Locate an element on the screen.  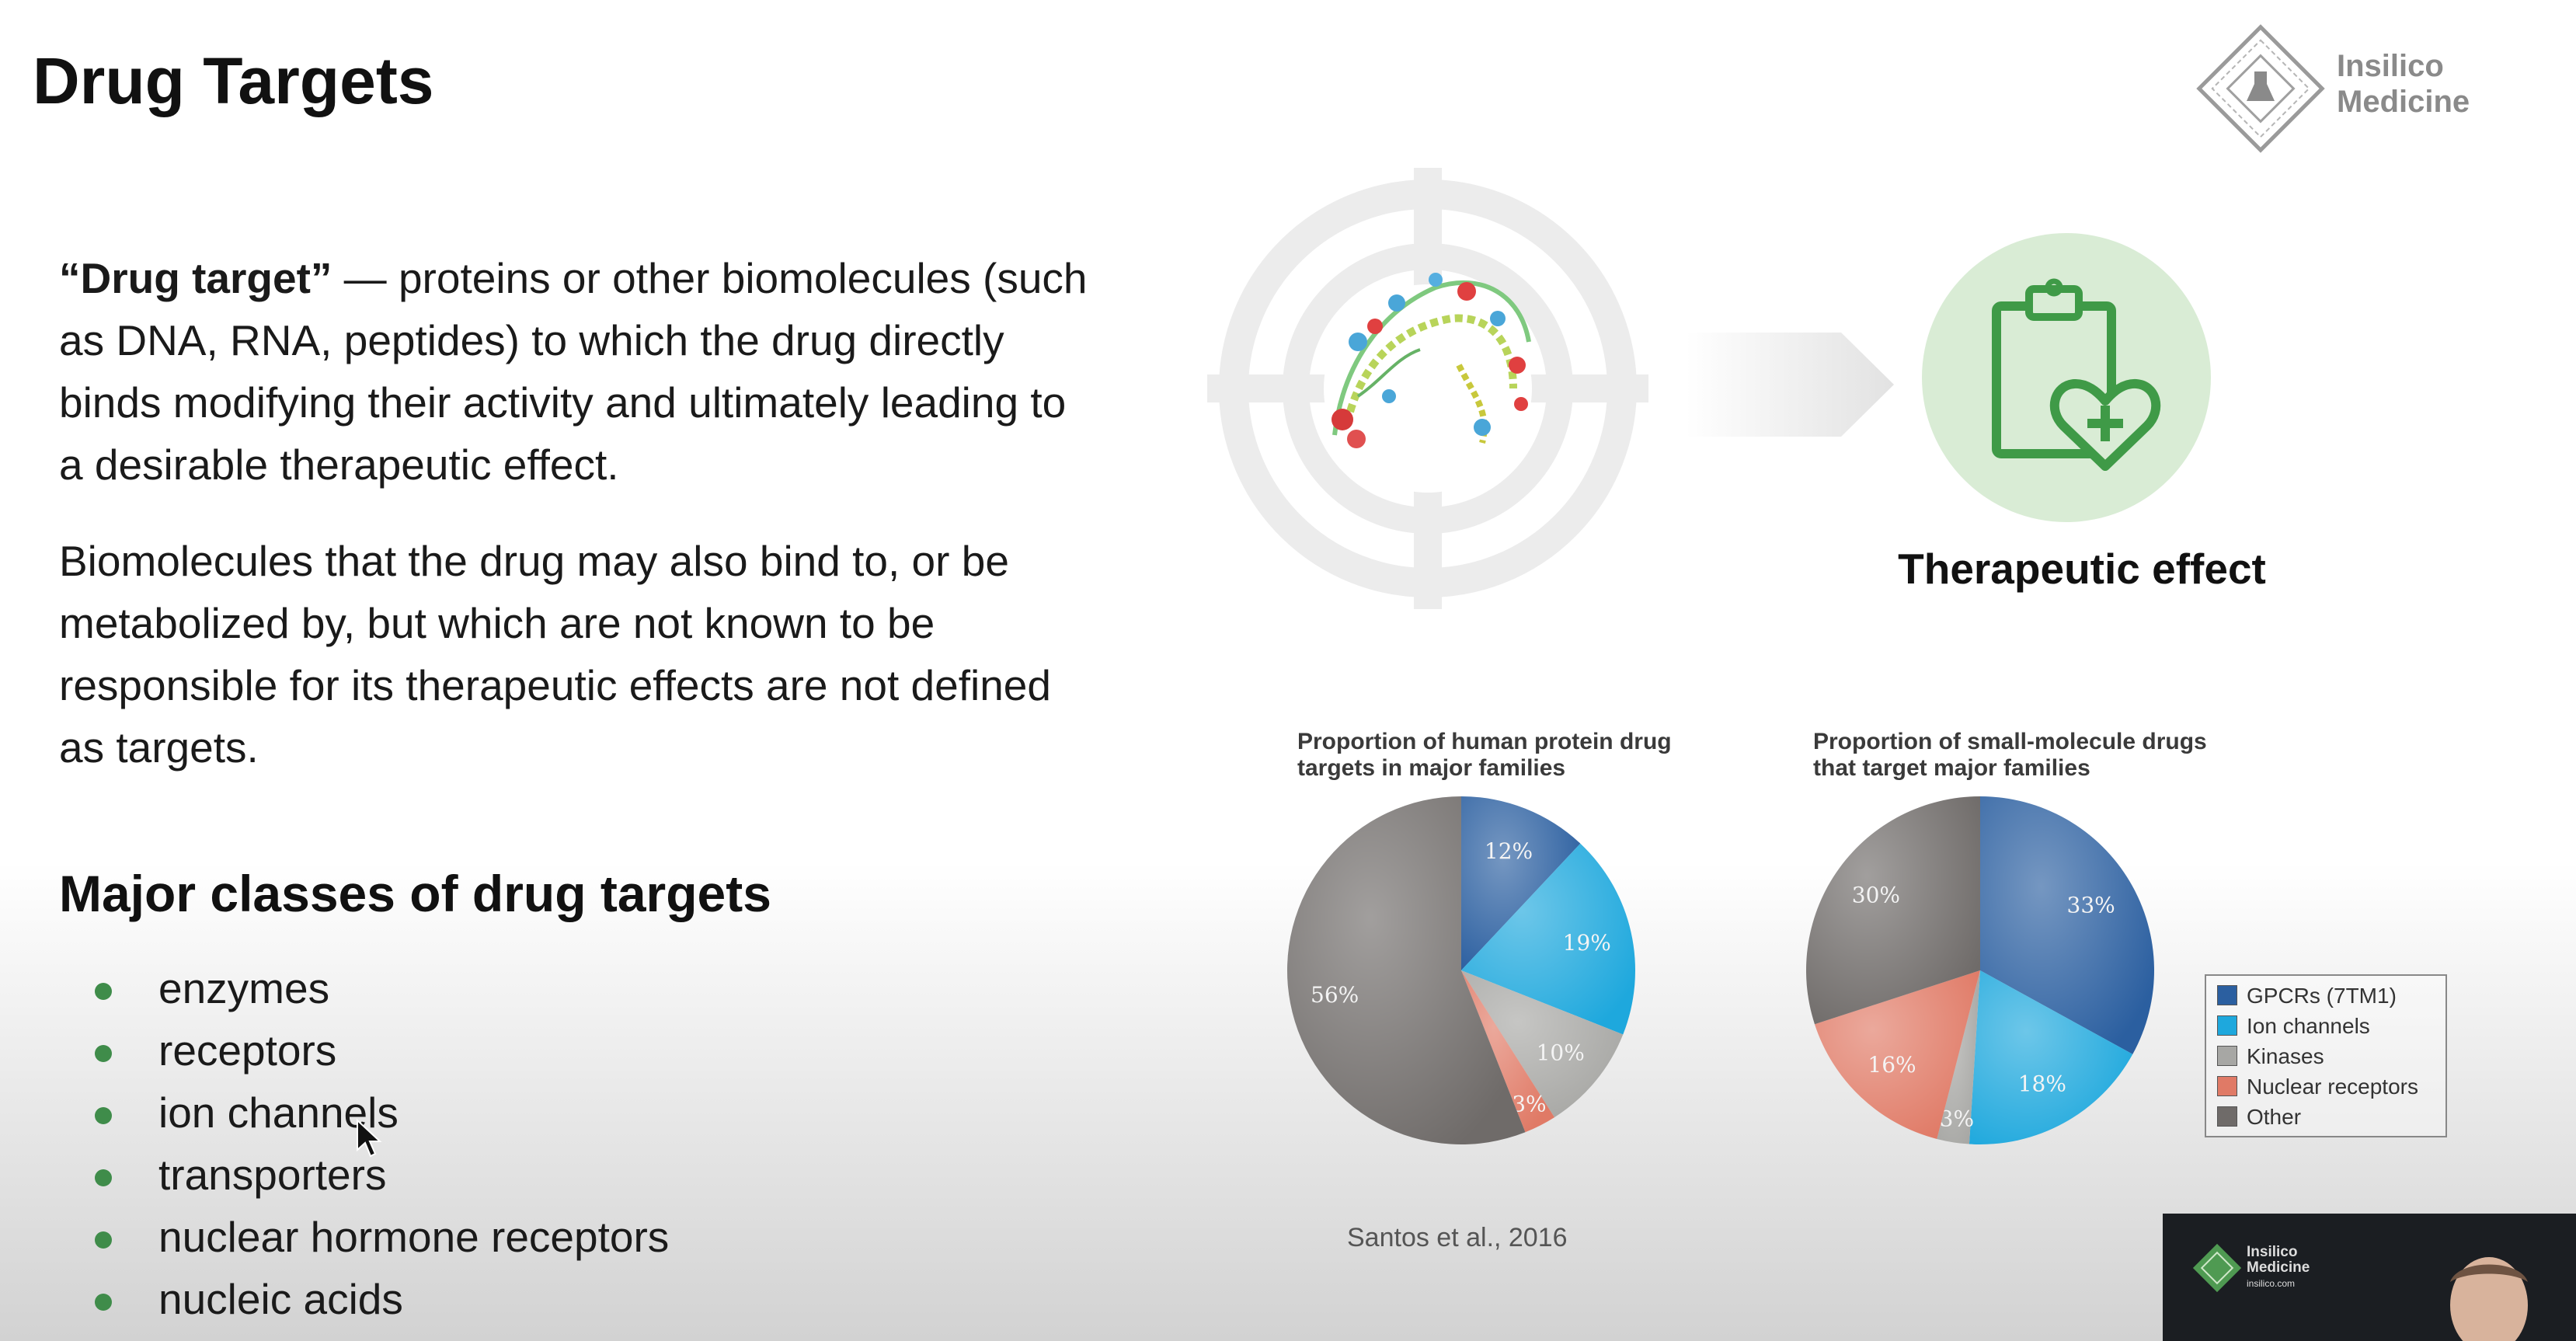
citation: Santos et al., 2016 is located at coordinates (1457, 1237).